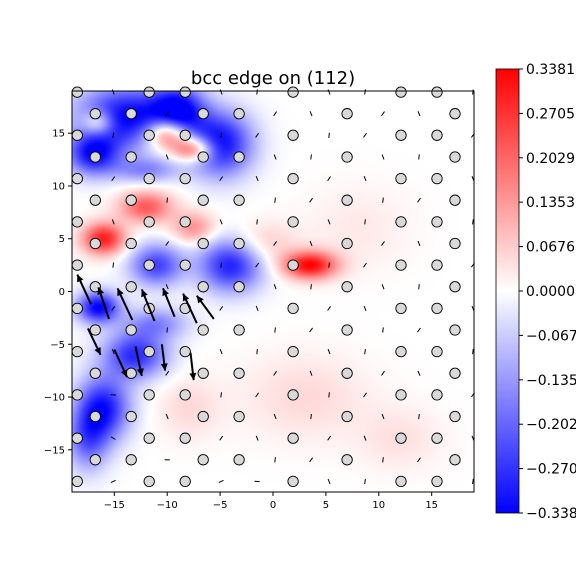 The height and width of the screenshot is (576, 576). I want to click on y-tick-label: −5, so click(57, 345).